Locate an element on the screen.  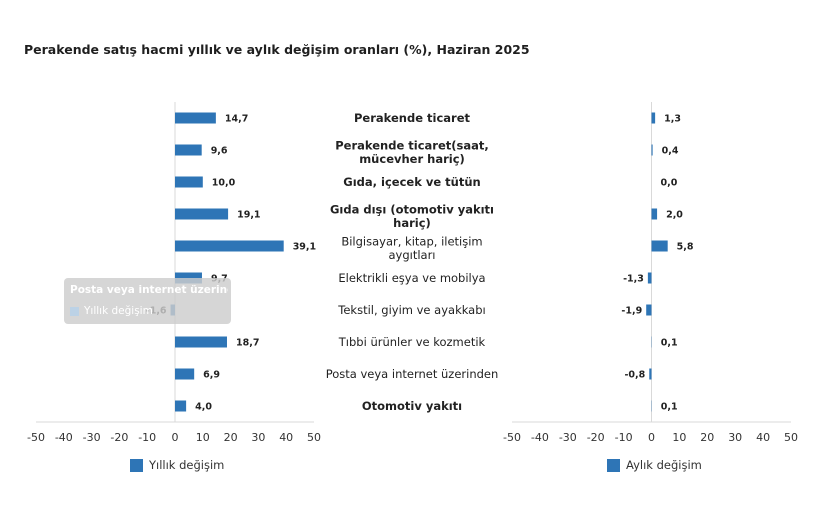
data-label-aylik: 5,8 is located at coordinates (685, 247).